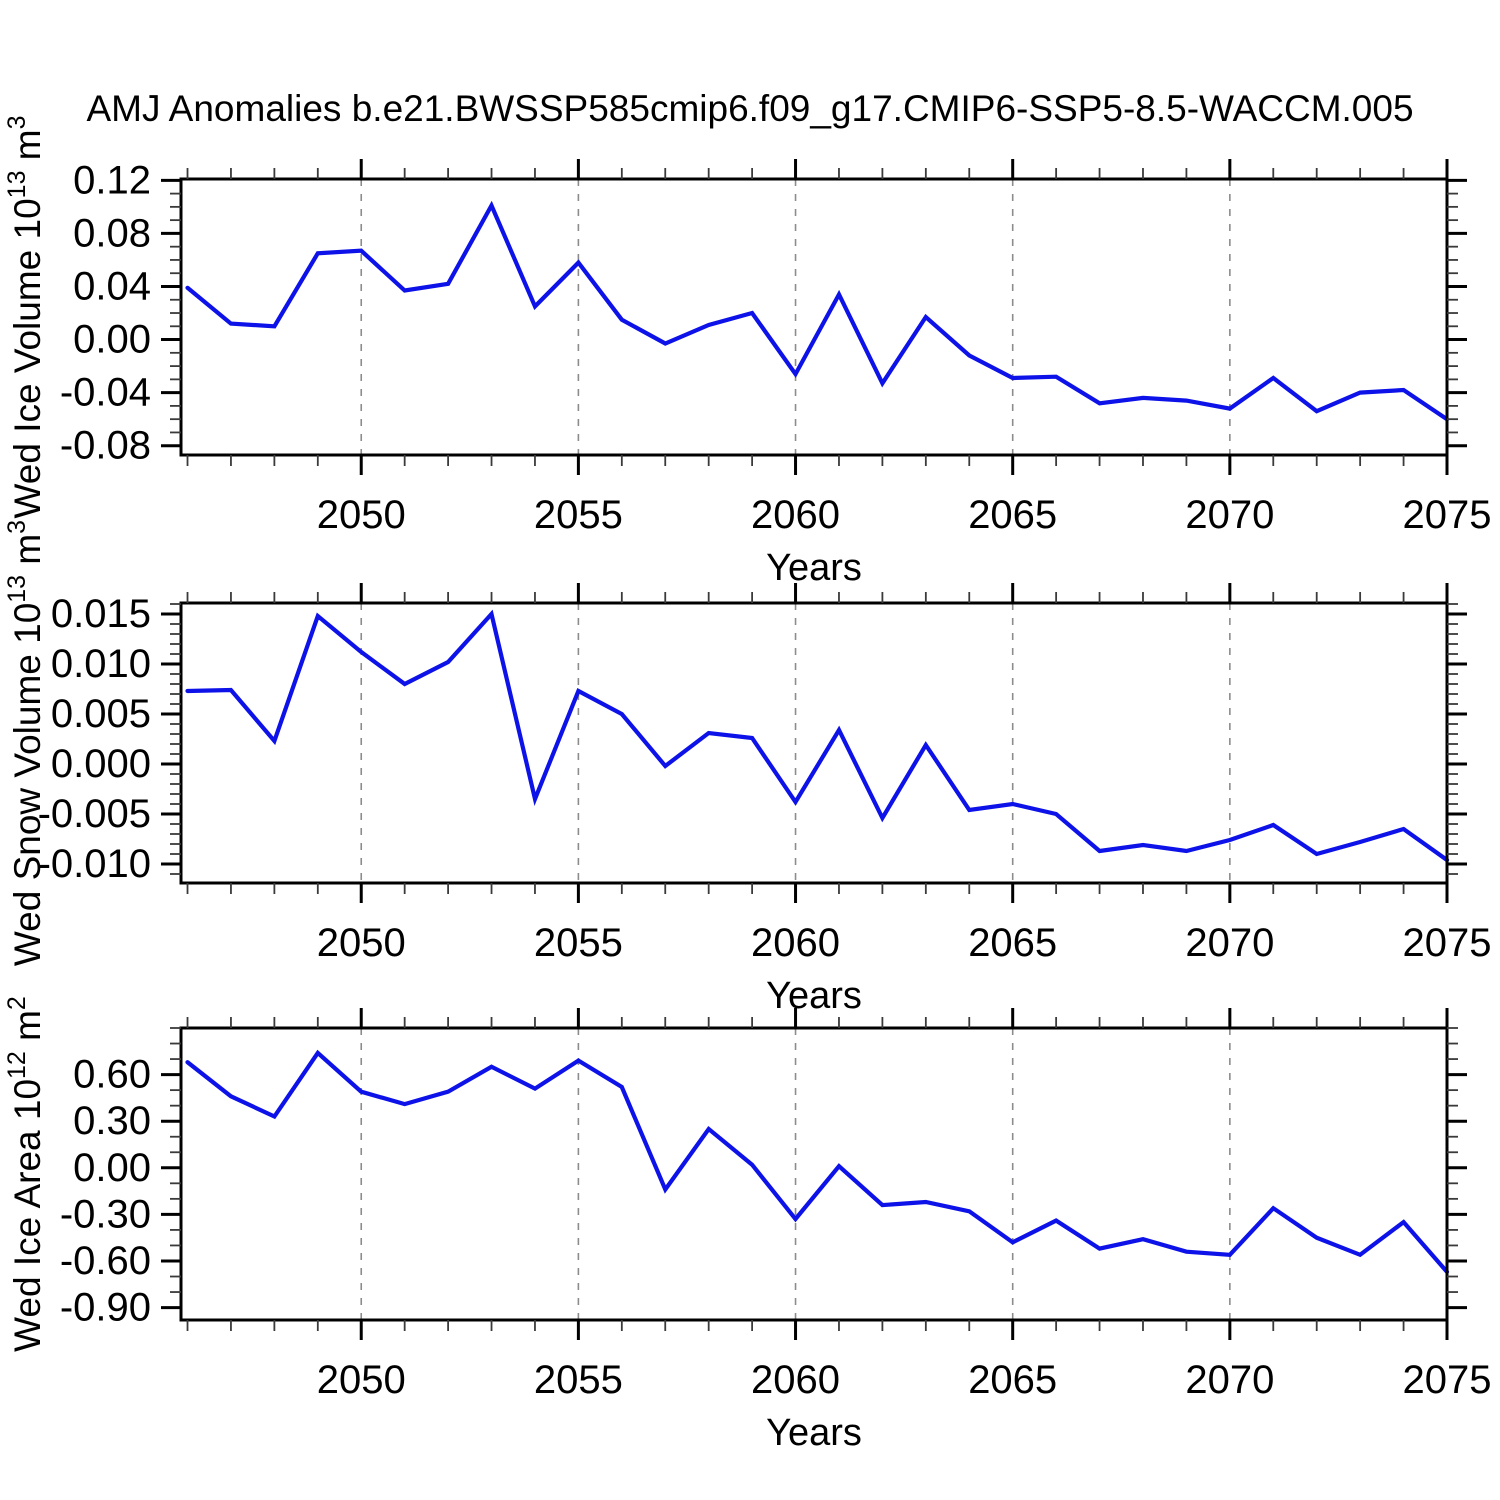 This screenshot has height=1500, width=1500. I want to click on y-tick-label: -0.30, so click(105, 1214).